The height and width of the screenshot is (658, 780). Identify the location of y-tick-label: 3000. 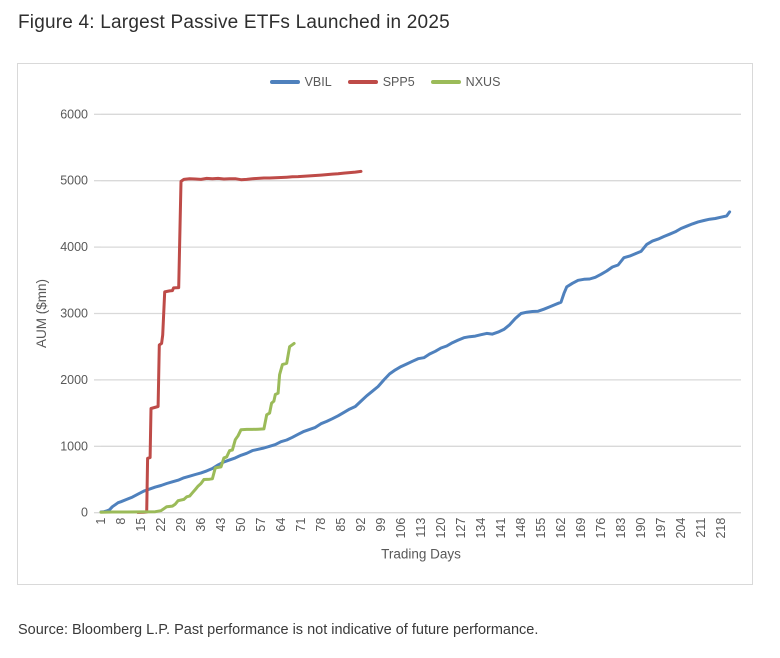
(74, 314).